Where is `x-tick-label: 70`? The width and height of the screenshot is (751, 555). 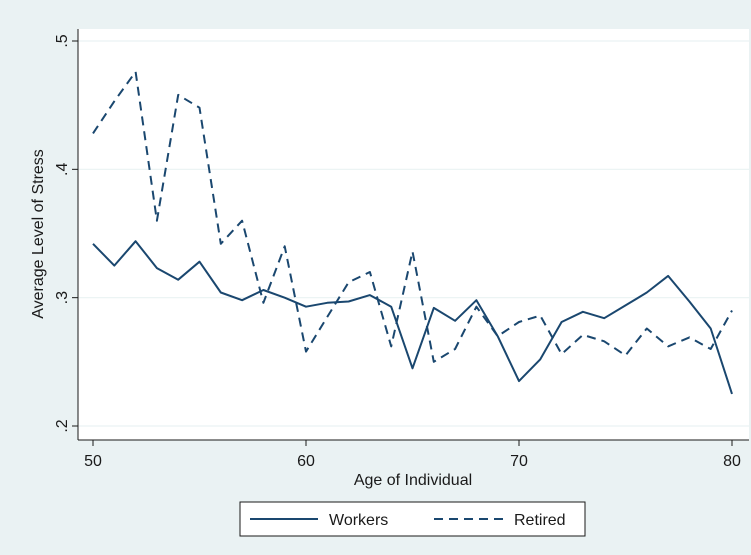 x-tick-label: 70 is located at coordinates (519, 461).